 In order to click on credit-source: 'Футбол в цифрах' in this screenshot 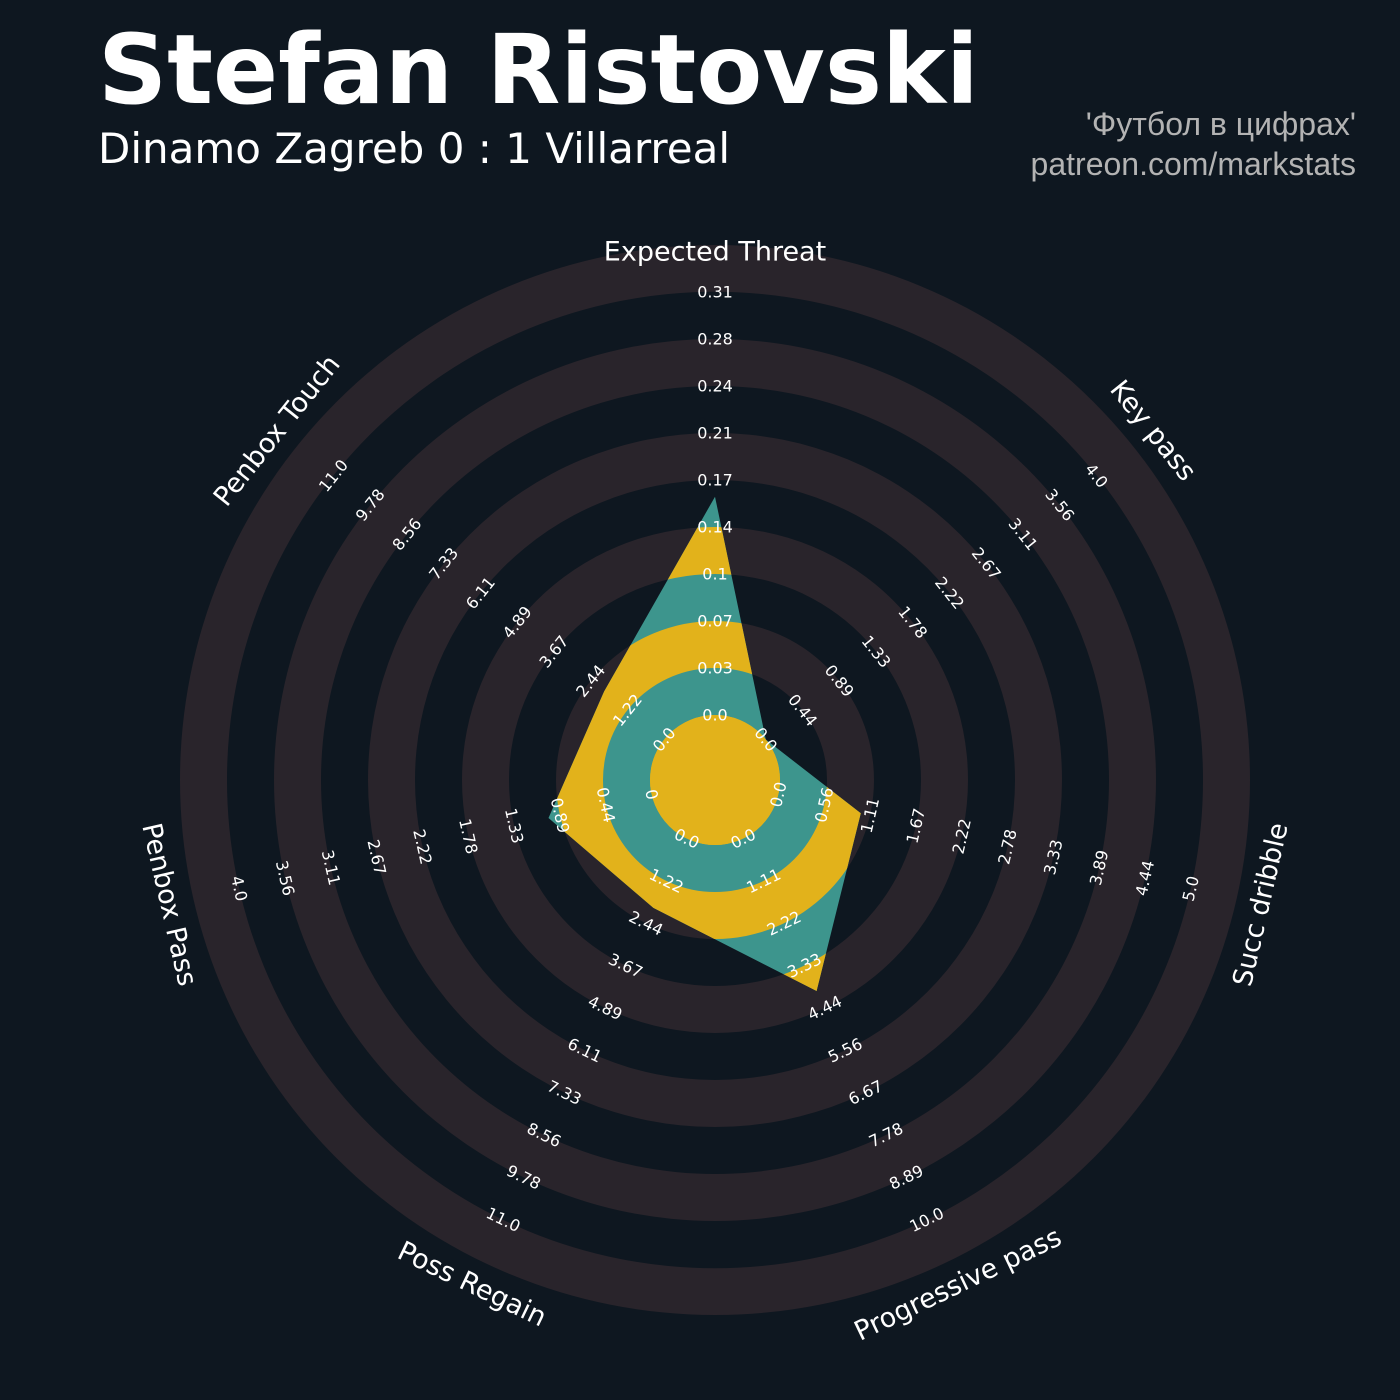, I will do `click(1220, 124)`.